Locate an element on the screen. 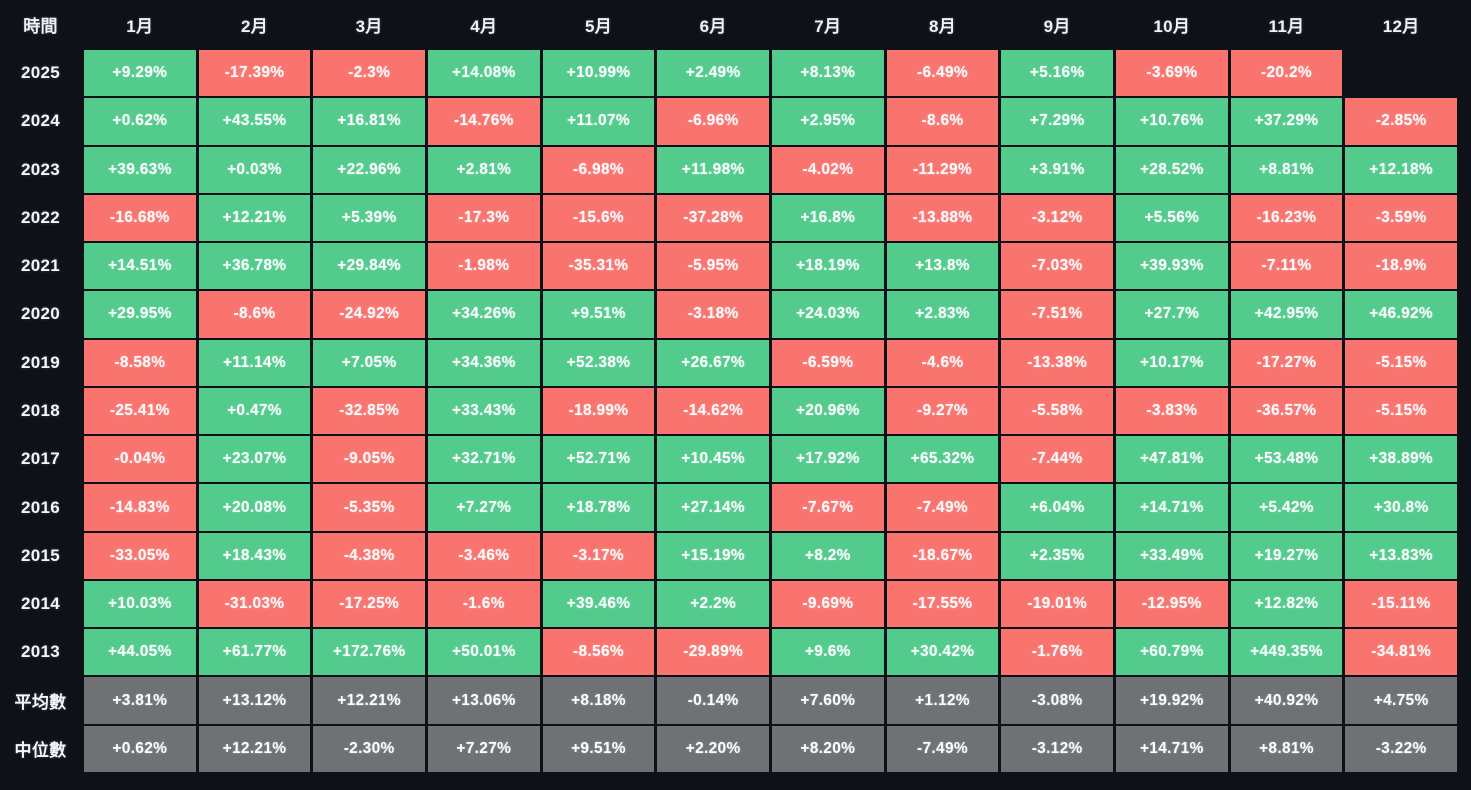 The image size is (1471, 790). return-cell: +10.03% is located at coordinates (140, 604).